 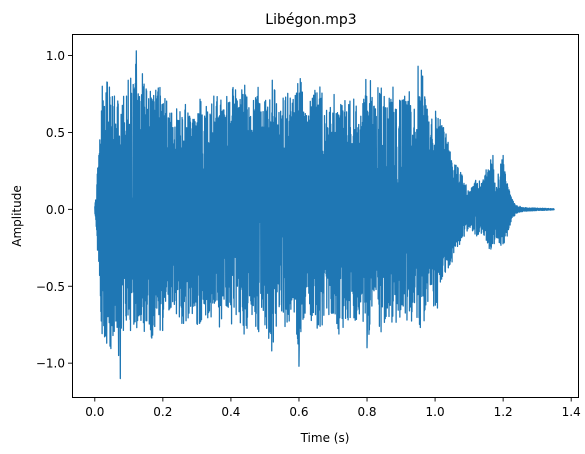 What do you see at coordinates (366, 412) in the screenshot?
I see `x-tick-label: 0.8` at bounding box center [366, 412].